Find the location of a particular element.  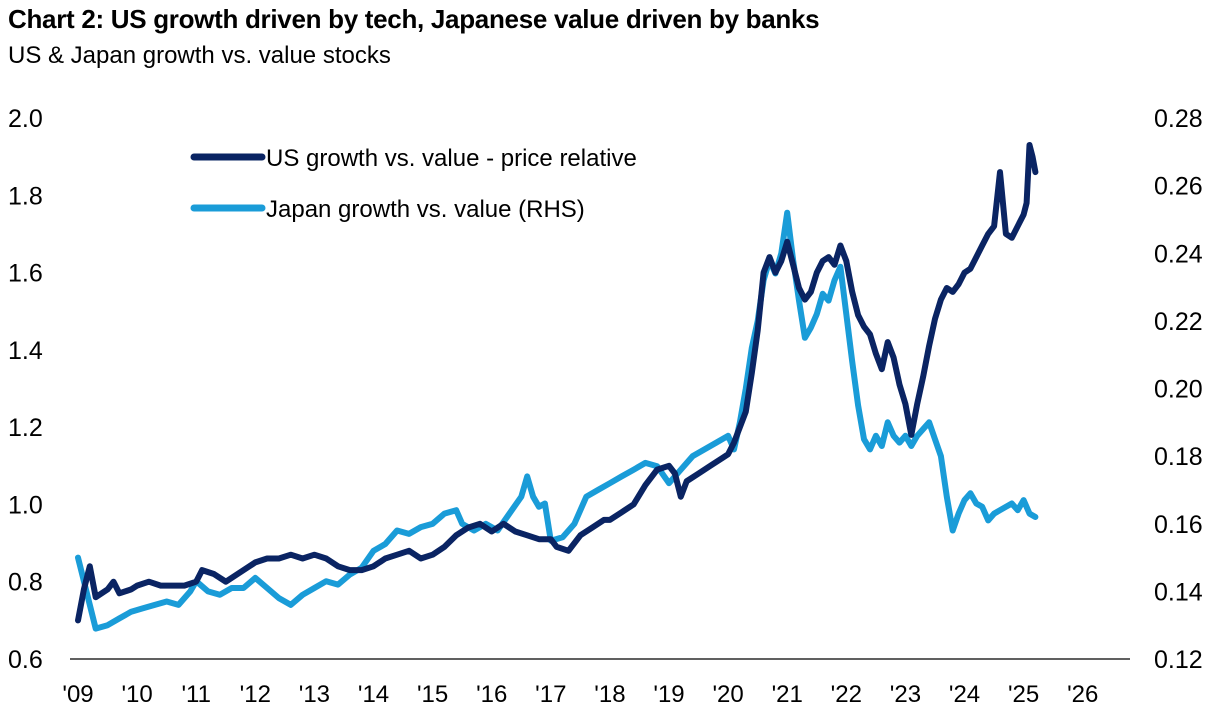

x-tick-label: '26 is located at coordinates (1082, 694).